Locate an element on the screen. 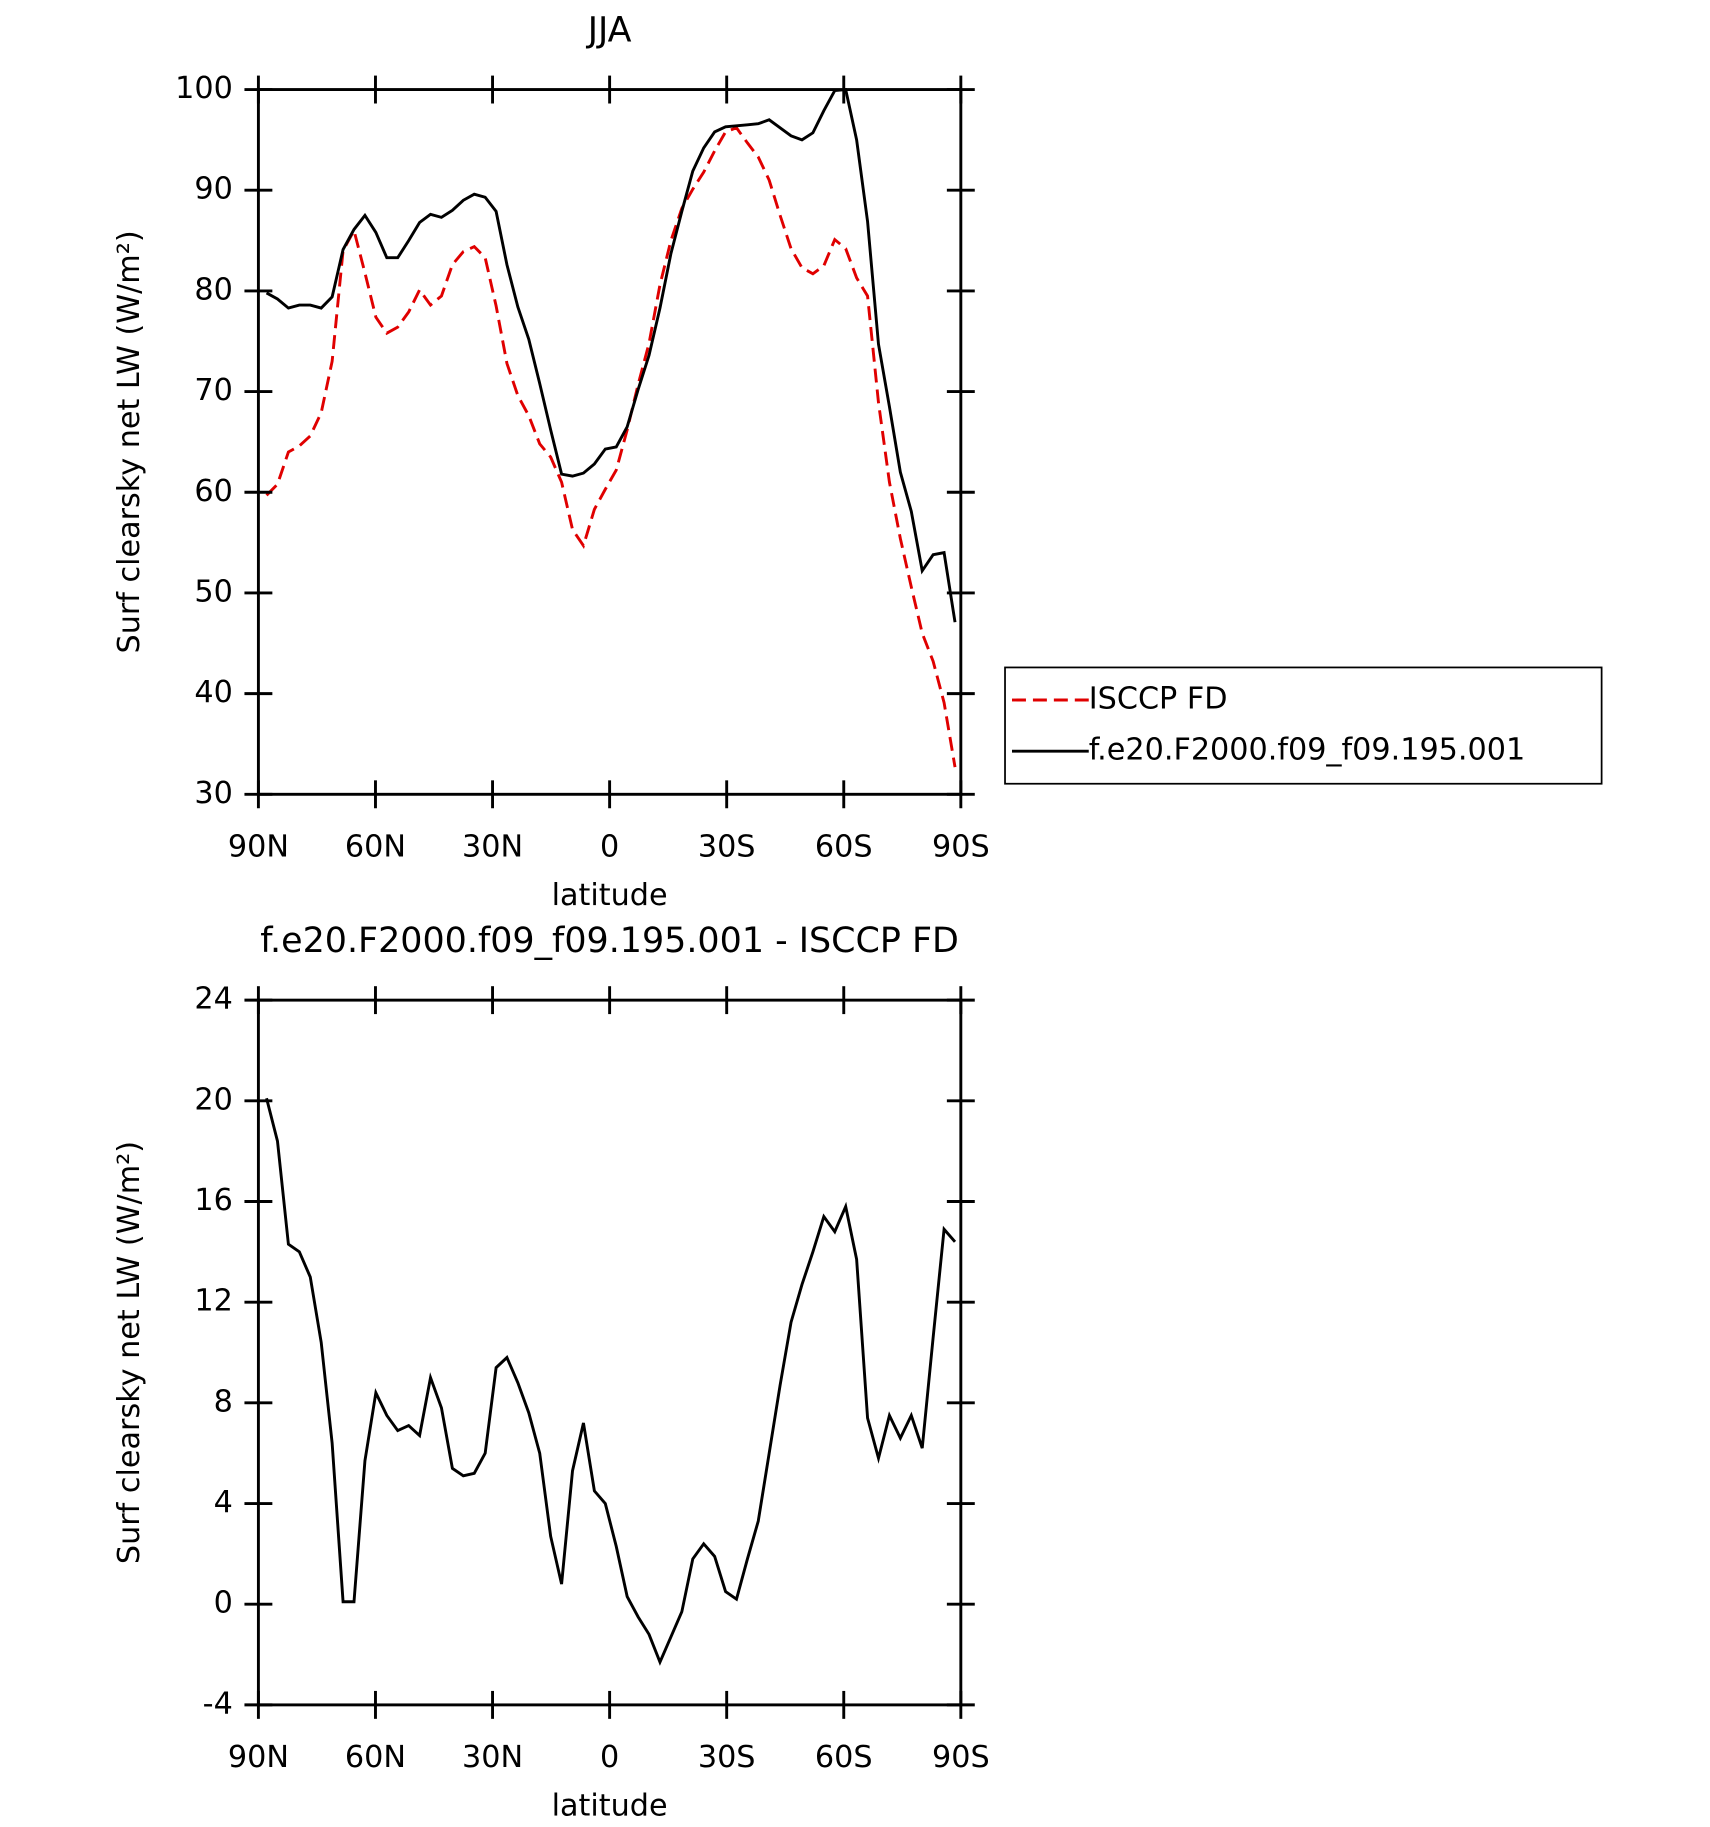 The image size is (1710, 1827). y-tick-label: 24 is located at coordinates (213, 999).